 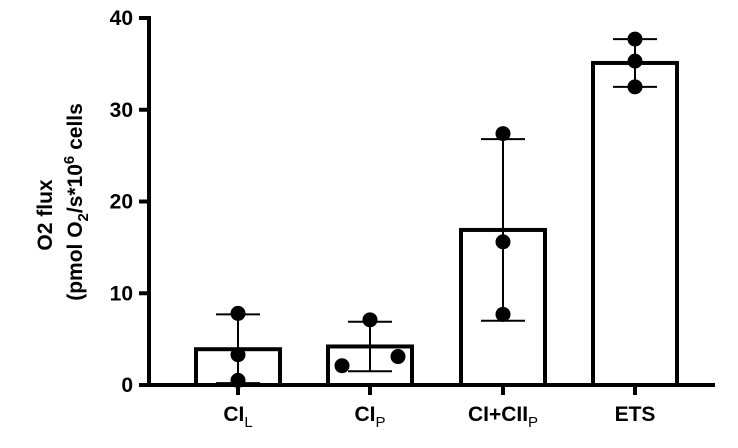 What do you see at coordinates (75, 129) in the screenshot?
I see `y-axis-title-post: cells` at bounding box center [75, 129].